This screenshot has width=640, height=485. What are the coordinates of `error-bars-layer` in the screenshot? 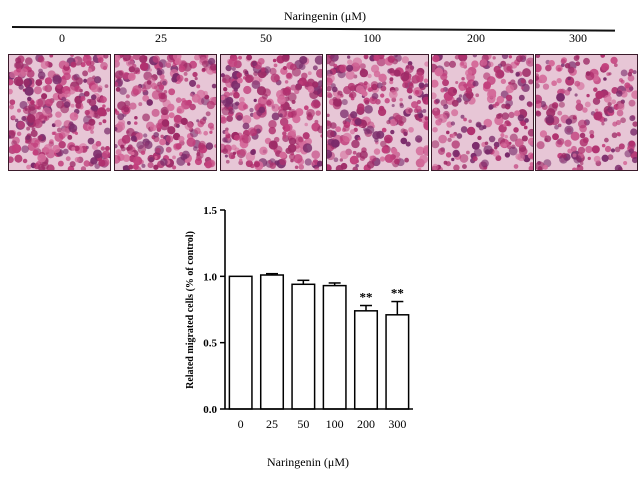 It's located at (335, 293).